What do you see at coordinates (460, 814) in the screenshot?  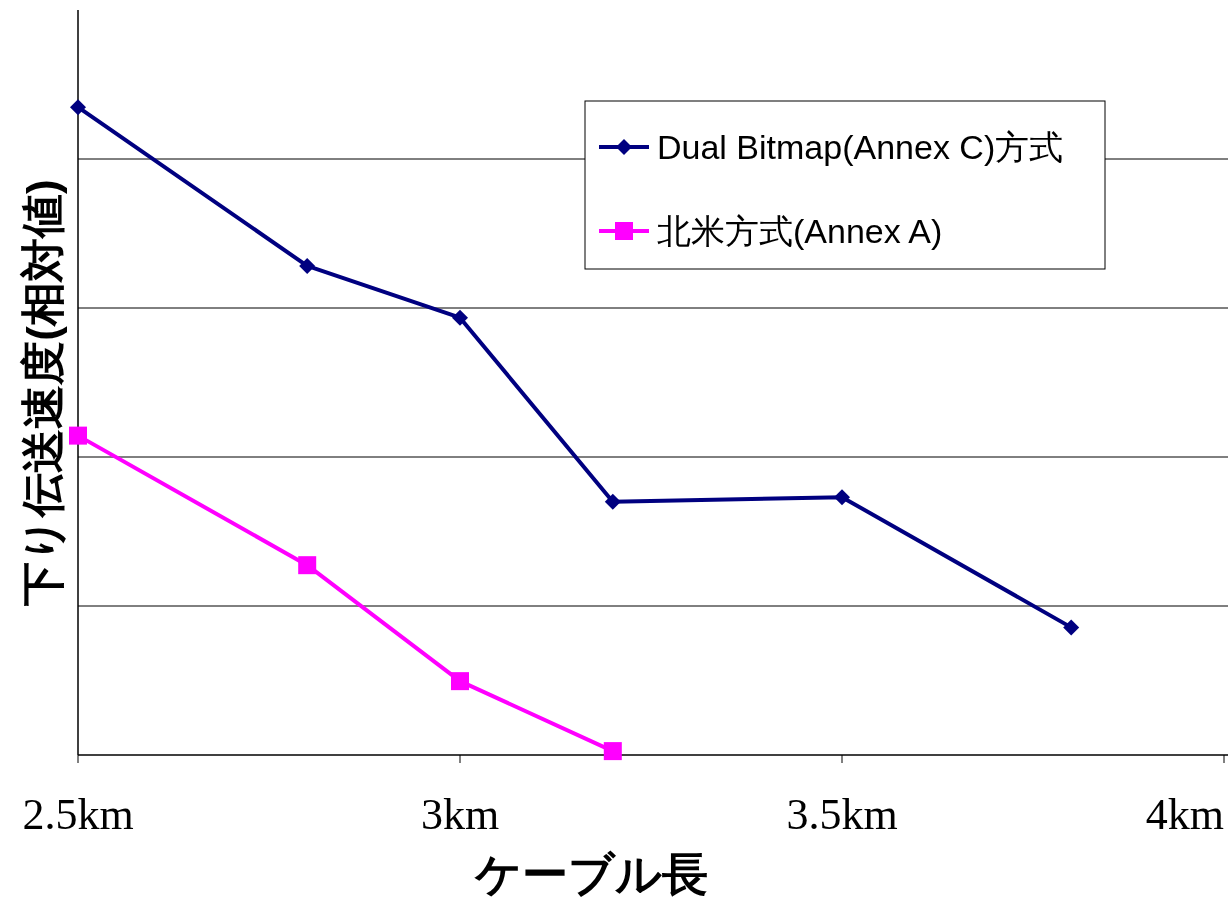 I see `x-tick-label: 3km` at bounding box center [460, 814].